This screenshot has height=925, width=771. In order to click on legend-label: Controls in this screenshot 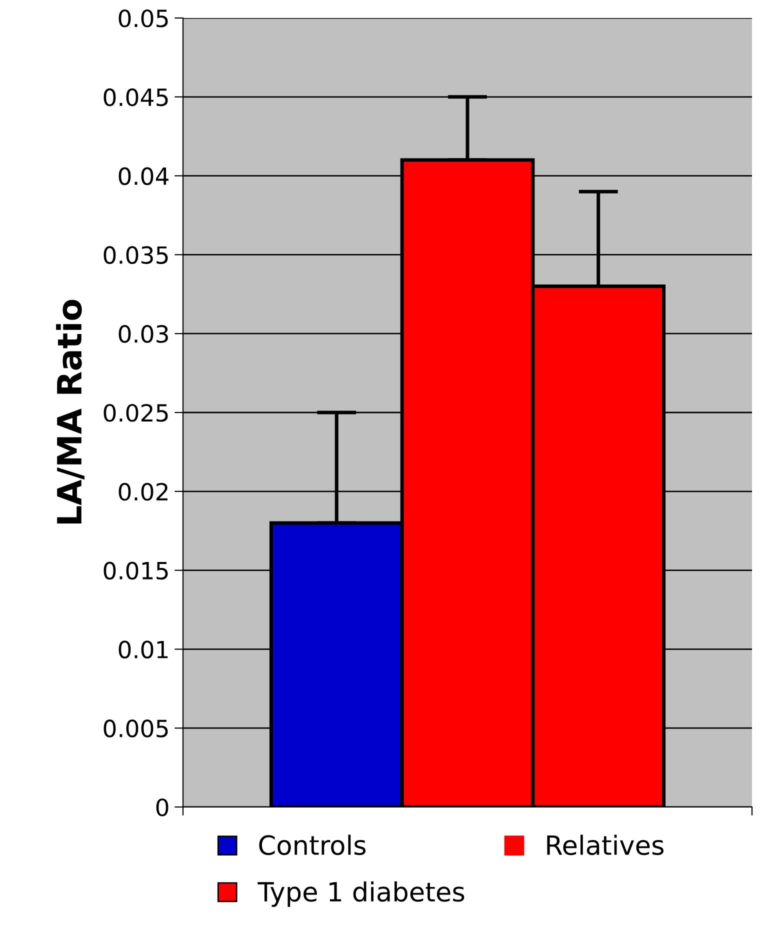, I will do `click(312, 845)`.